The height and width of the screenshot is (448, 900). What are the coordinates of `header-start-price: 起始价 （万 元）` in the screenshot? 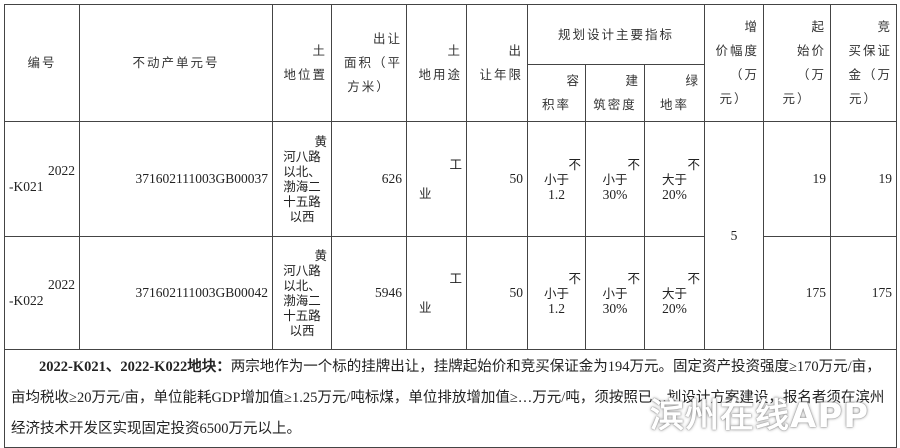 It's located at (797, 63).